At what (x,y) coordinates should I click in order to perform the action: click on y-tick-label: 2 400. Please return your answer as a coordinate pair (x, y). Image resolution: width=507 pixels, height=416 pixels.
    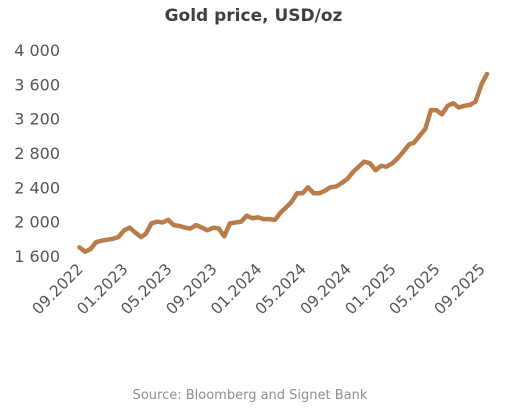
    Looking at the image, I should click on (37, 187).